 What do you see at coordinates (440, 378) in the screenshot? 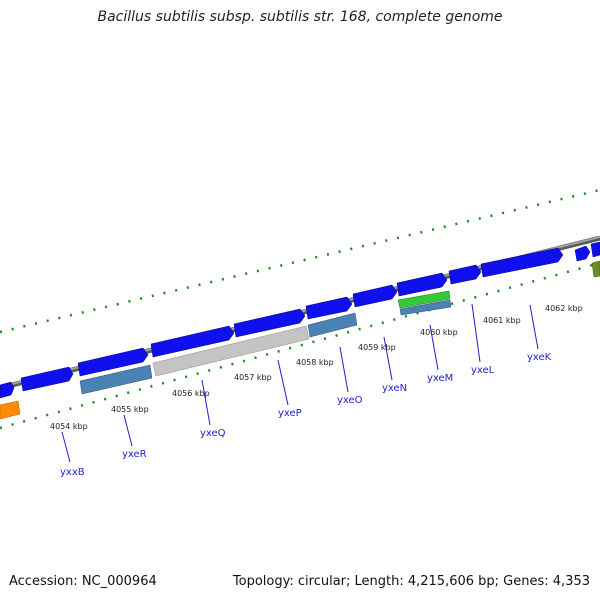
I see `gene-label-yxeM: yxeM` at bounding box center [440, 378].